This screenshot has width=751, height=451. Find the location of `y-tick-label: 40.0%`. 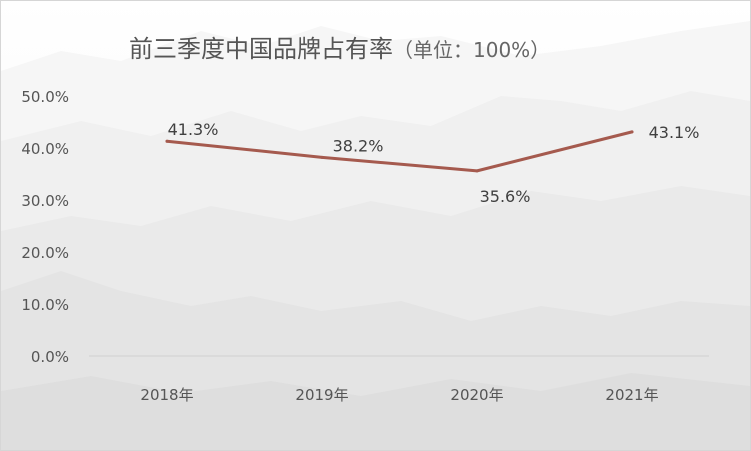

y-tick-label: 40.0% is located at coordinates (45, 149).